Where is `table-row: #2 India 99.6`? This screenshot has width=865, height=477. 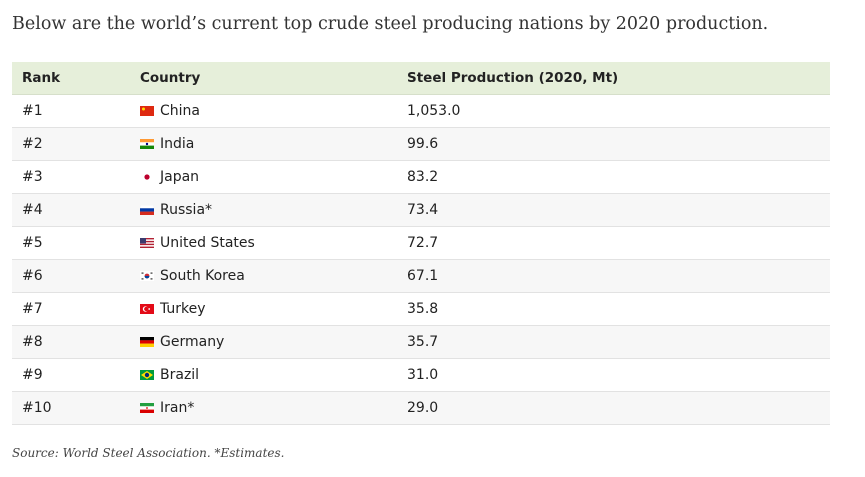
table-row: #2 India 99.6 is located at coordinates (421, 144).